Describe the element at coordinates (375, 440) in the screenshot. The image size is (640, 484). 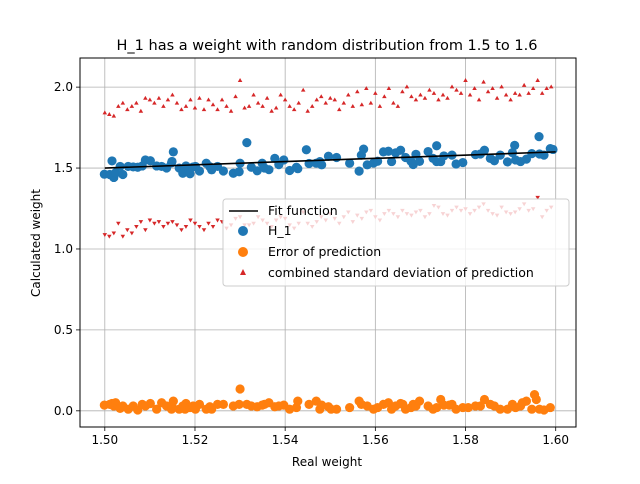
I see `x-tick-label: 1.56` at that location.